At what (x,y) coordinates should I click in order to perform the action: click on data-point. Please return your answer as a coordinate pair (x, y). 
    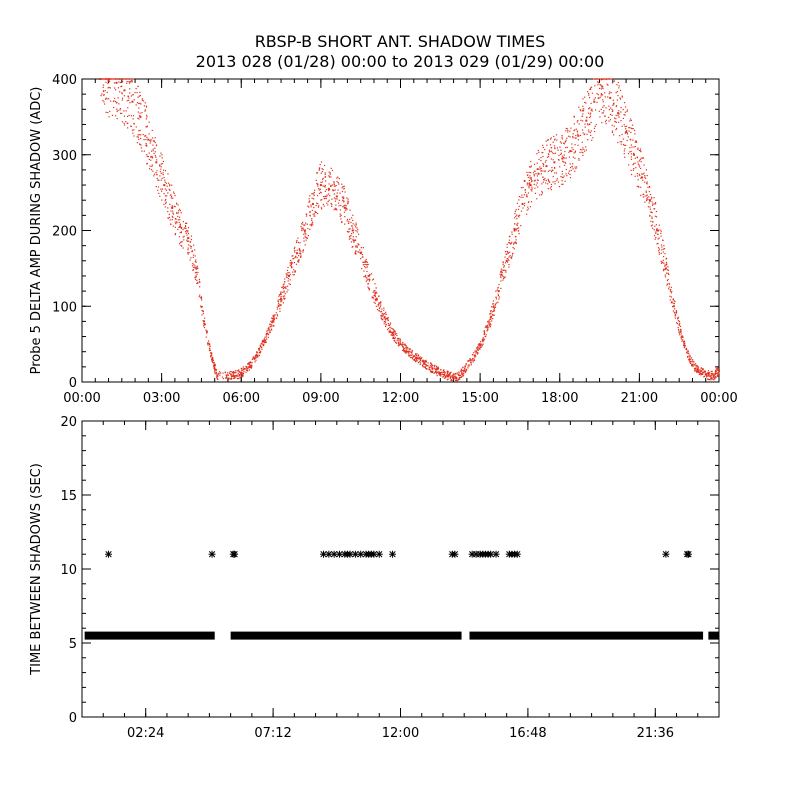
    Looking at the image, I should click on (336, 196).